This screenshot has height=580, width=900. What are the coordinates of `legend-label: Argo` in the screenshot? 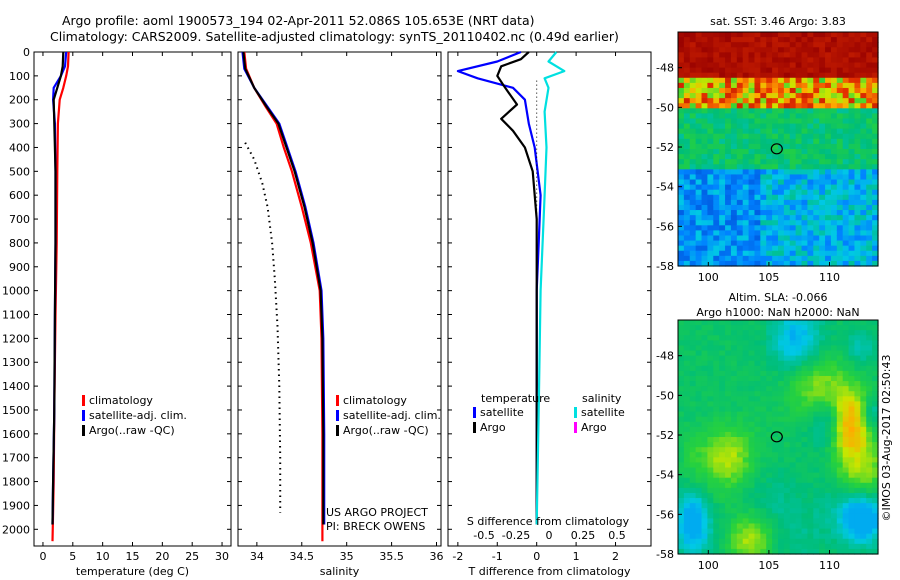 It's located at (493, 427).